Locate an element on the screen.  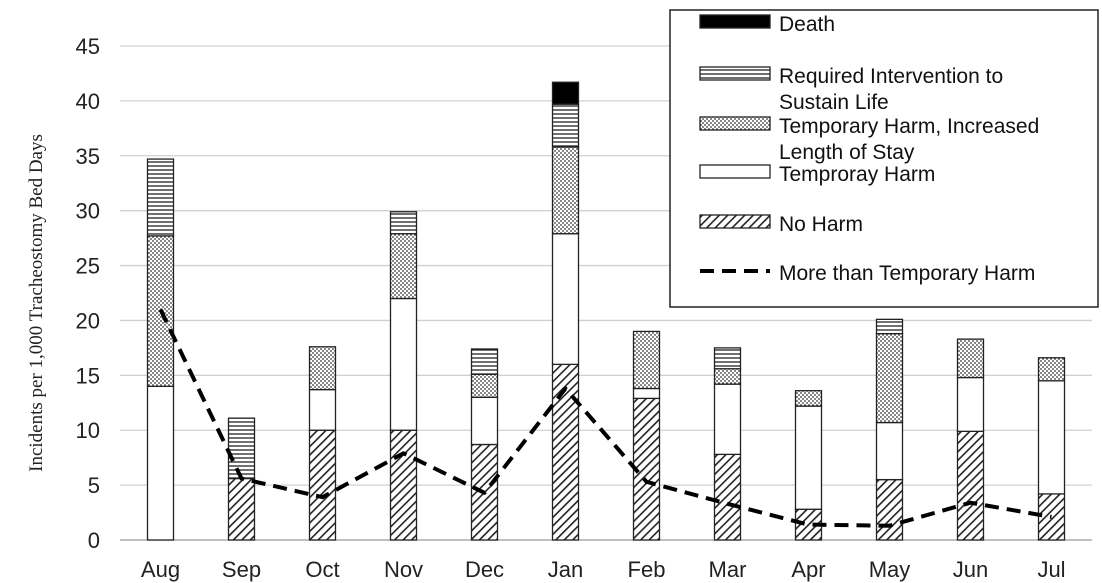
legend-label: Death is located at coordinates (807, 24).